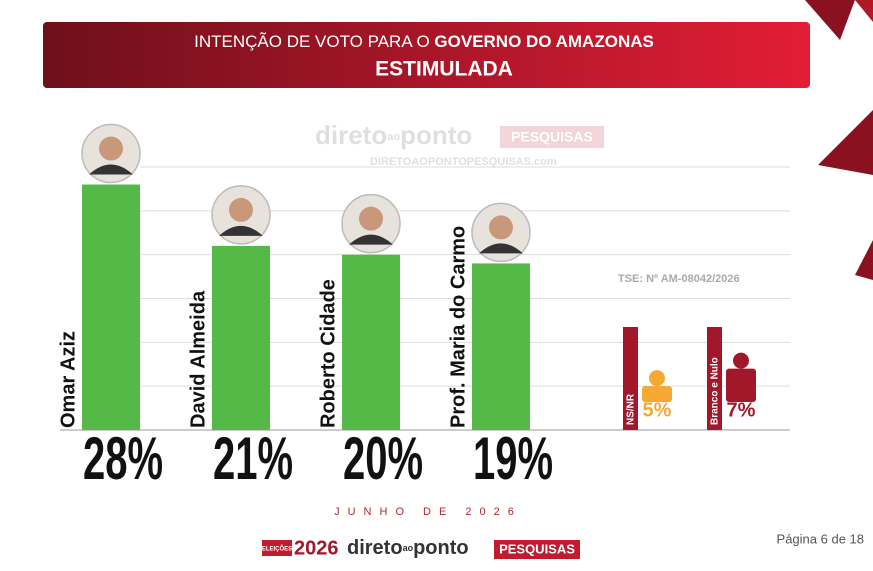 This screenshot has width=873, height=571. What do you see at coordinates (741, 410) in the screenshot?
I see `value-label: 7%` at bounding box center [741, 410].